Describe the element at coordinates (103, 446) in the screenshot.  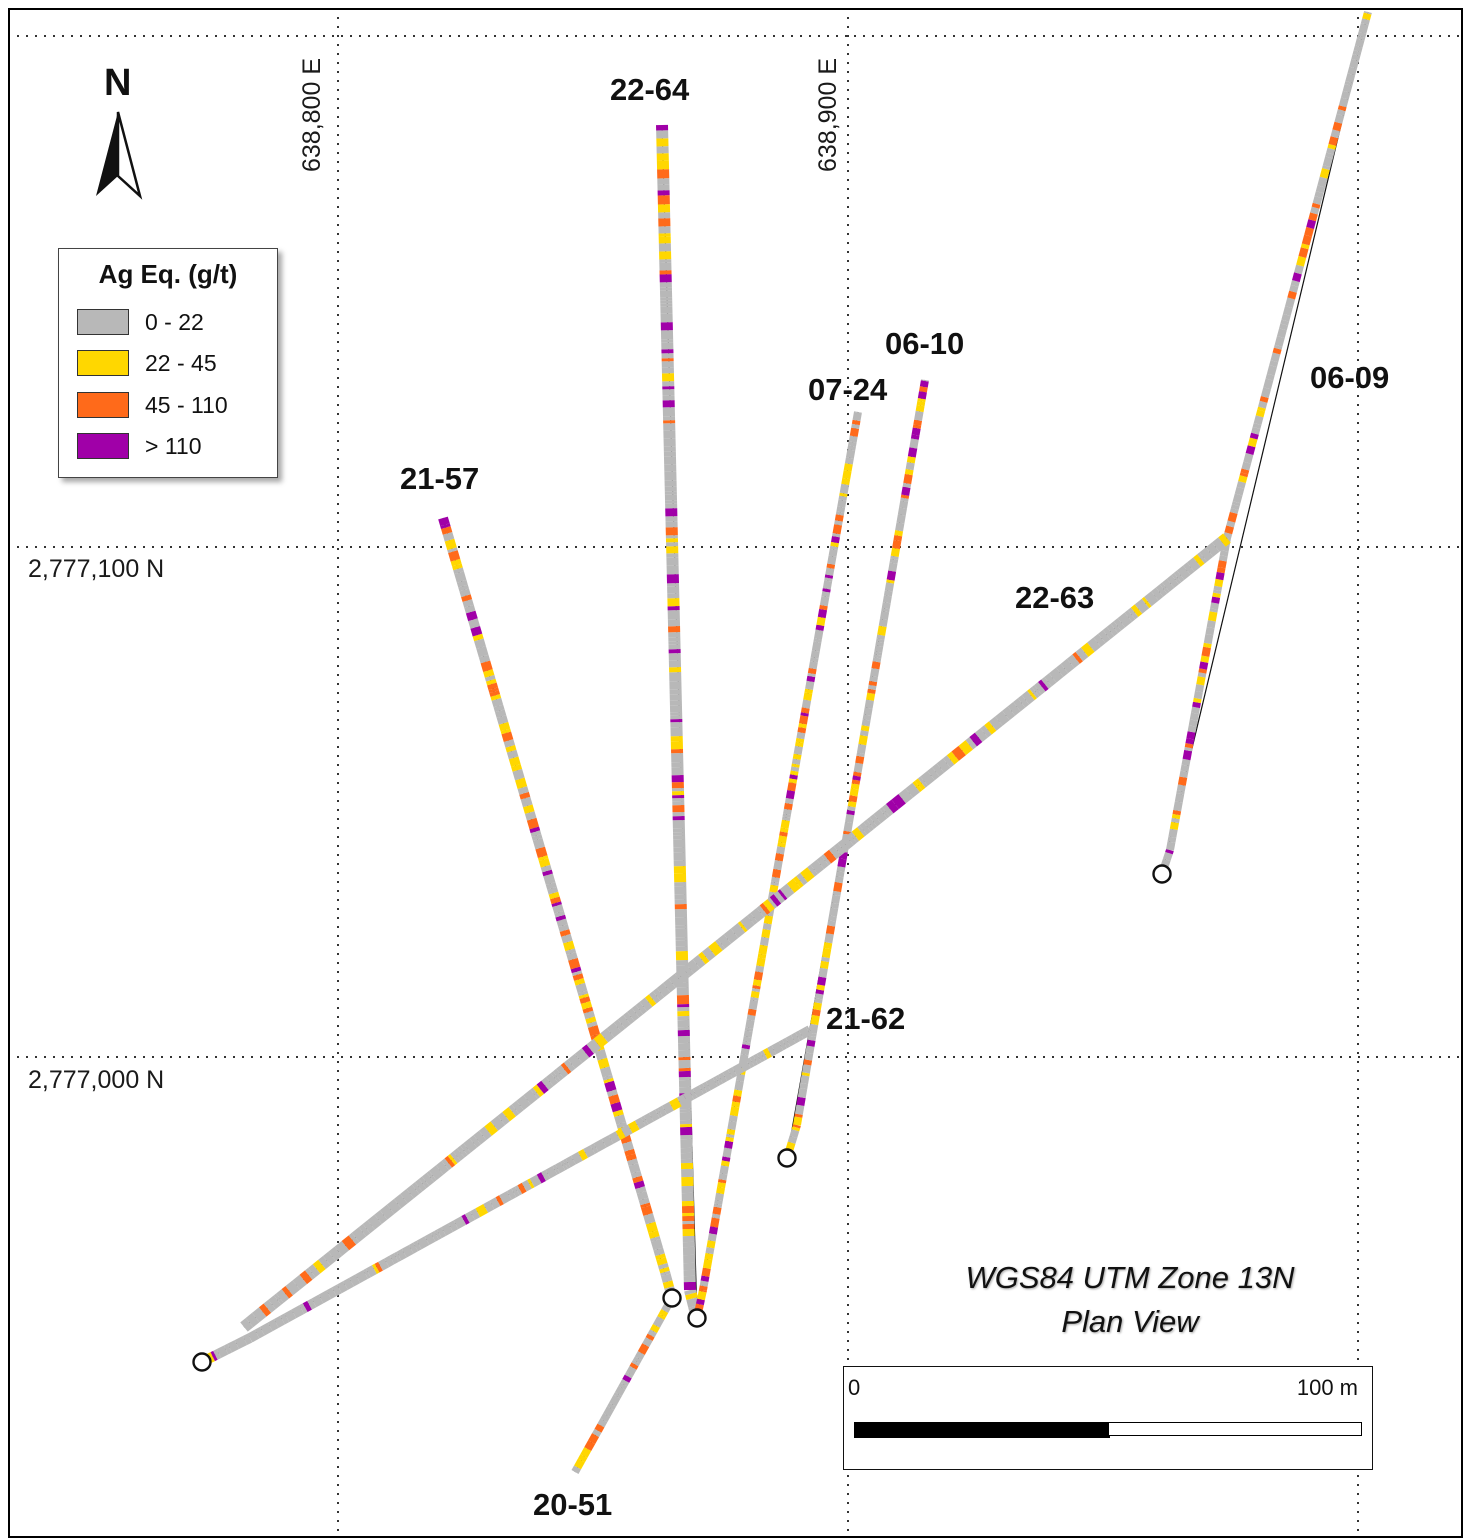
I see `legend-swatch-purple` at that location.